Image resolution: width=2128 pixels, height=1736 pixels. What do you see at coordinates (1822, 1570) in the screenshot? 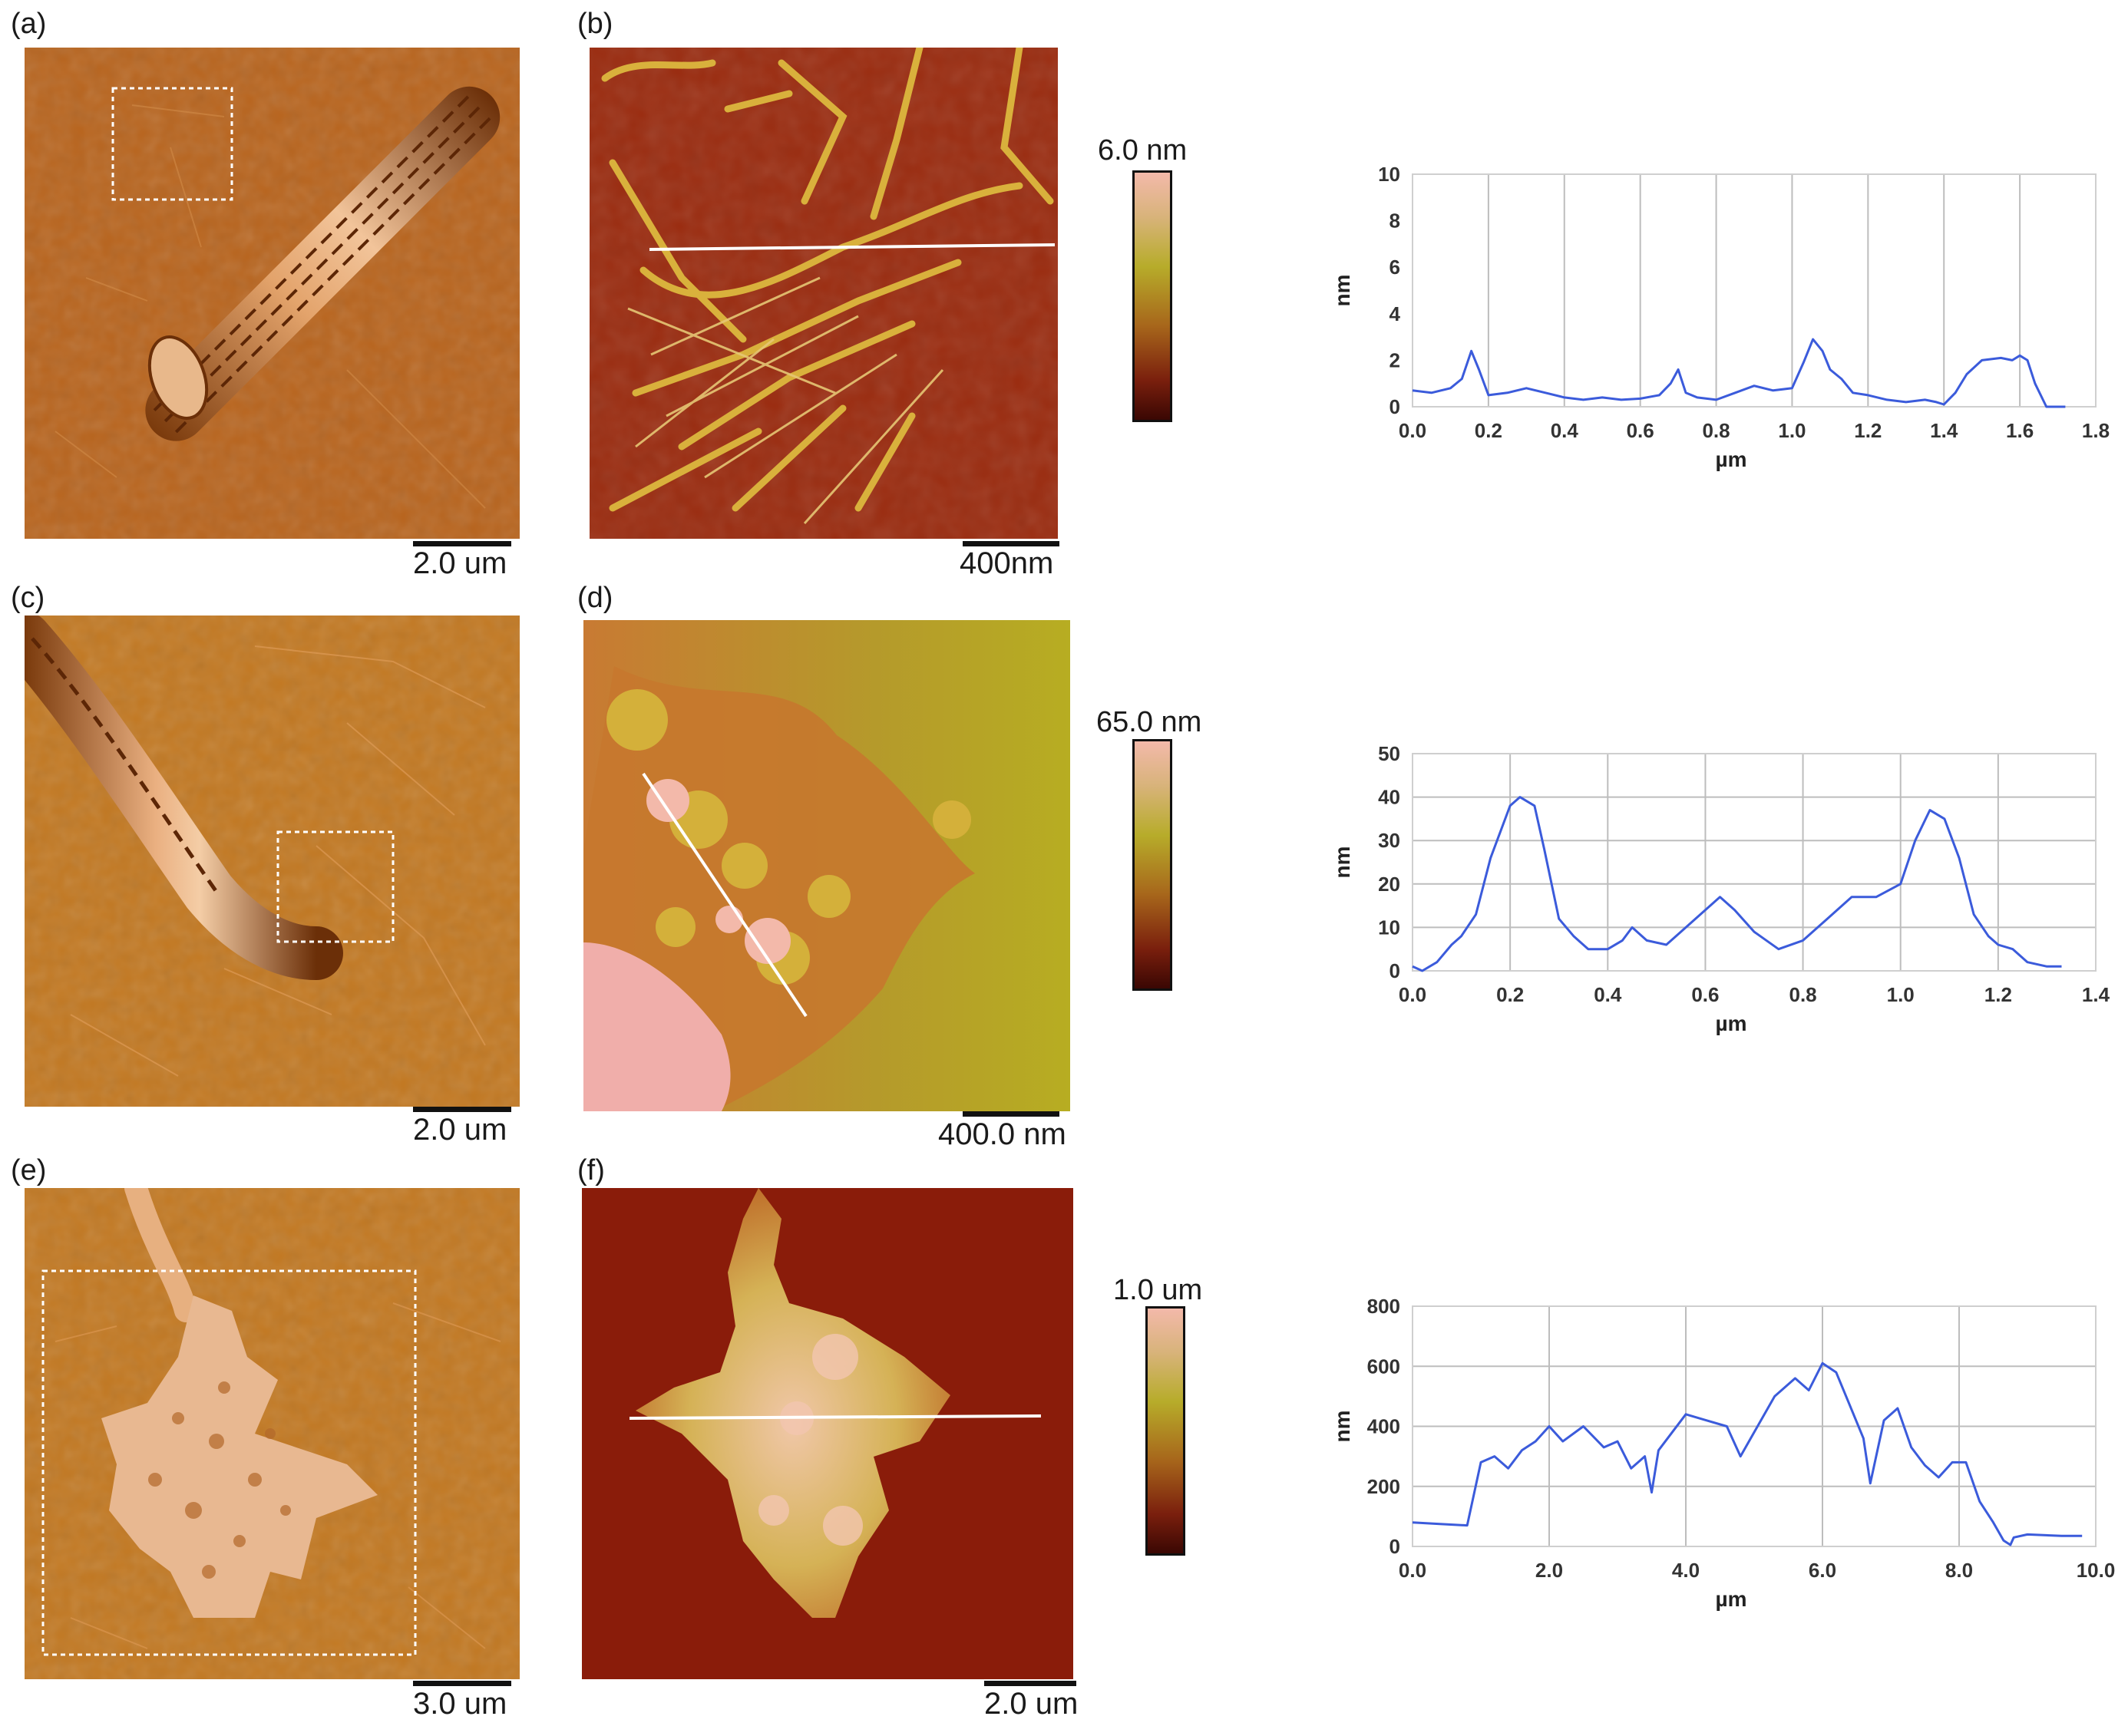
I see `x-tick-label: 6.0` at bounding box center [1822, 1570].